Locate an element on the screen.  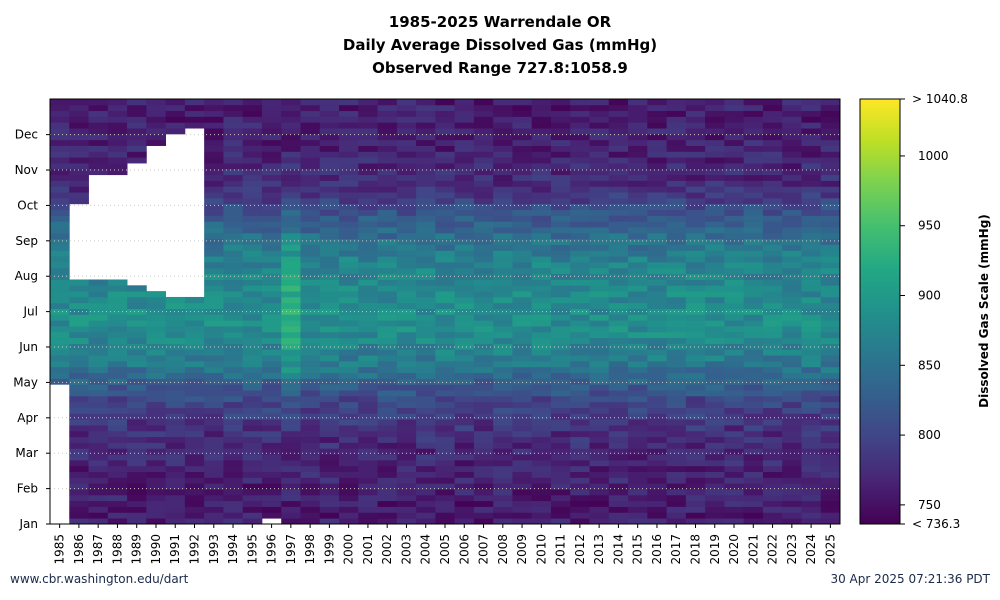
footer-source-link: www.cbr.washington.edu/dart is located at coordinates (99, 579).